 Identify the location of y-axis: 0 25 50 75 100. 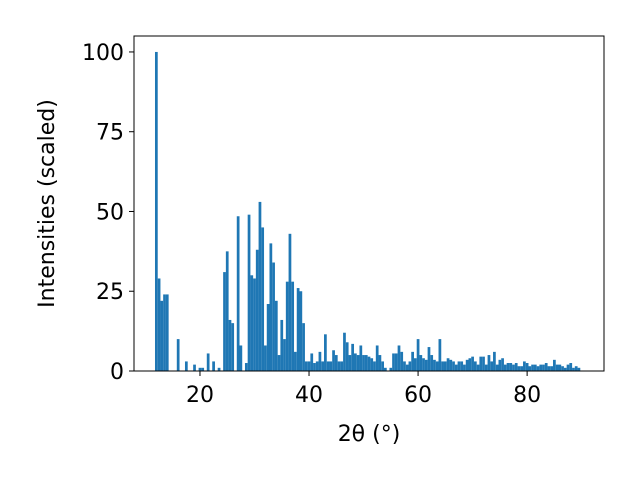
(108, 213).